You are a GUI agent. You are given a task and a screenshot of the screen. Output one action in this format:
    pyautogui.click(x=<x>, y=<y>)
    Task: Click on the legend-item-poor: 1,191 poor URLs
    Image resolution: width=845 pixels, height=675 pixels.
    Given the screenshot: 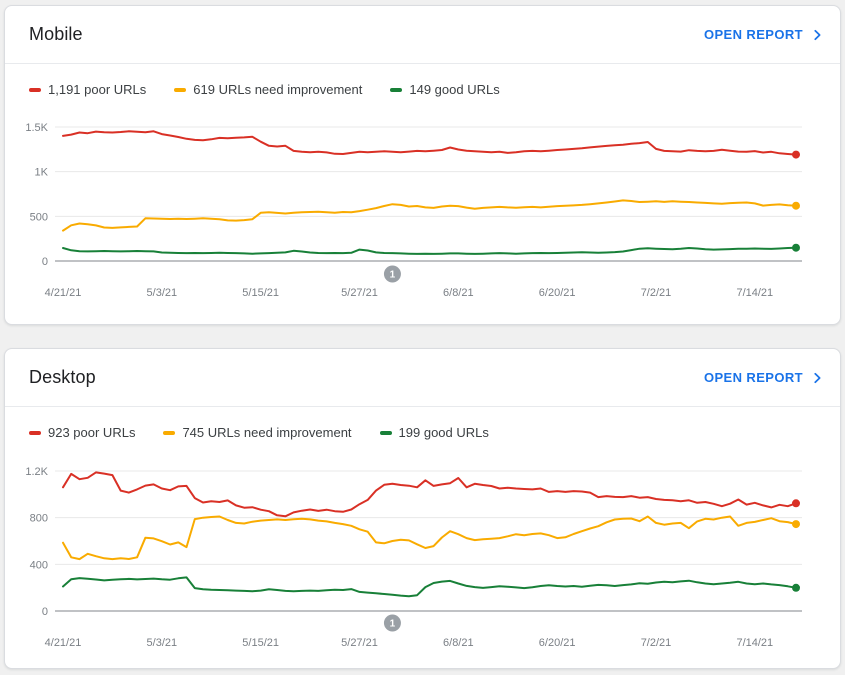 What is the action you would take?
    pyautogui.click(x=87, y=89)
    